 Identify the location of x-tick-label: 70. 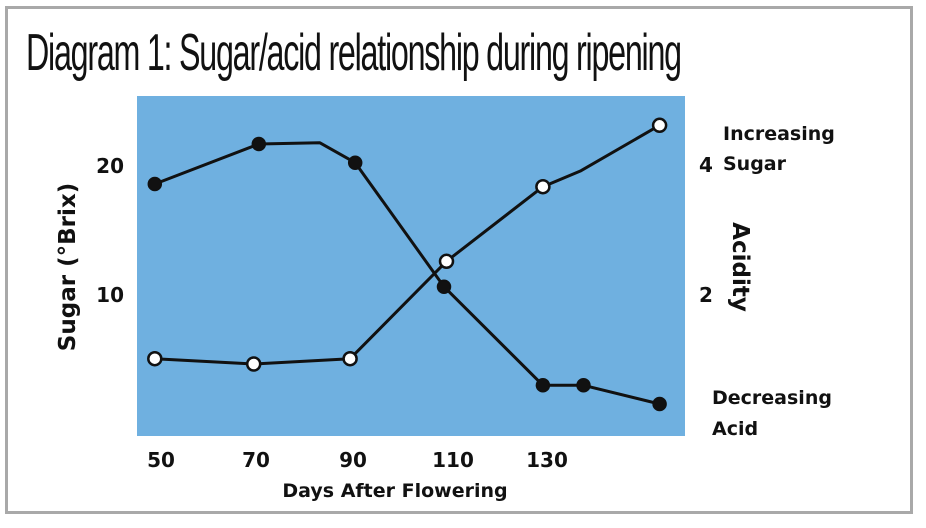
(256, 460).